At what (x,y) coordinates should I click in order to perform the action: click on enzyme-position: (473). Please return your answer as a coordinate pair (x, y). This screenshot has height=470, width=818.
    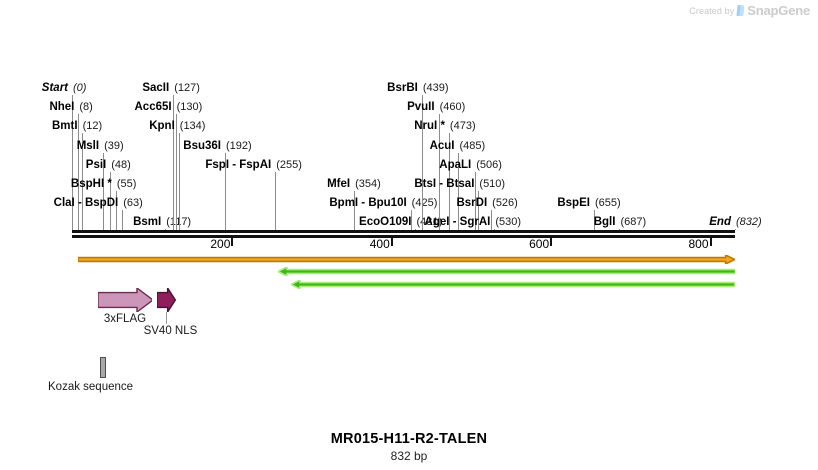
    Looking at the image, I should click on (462, 126).